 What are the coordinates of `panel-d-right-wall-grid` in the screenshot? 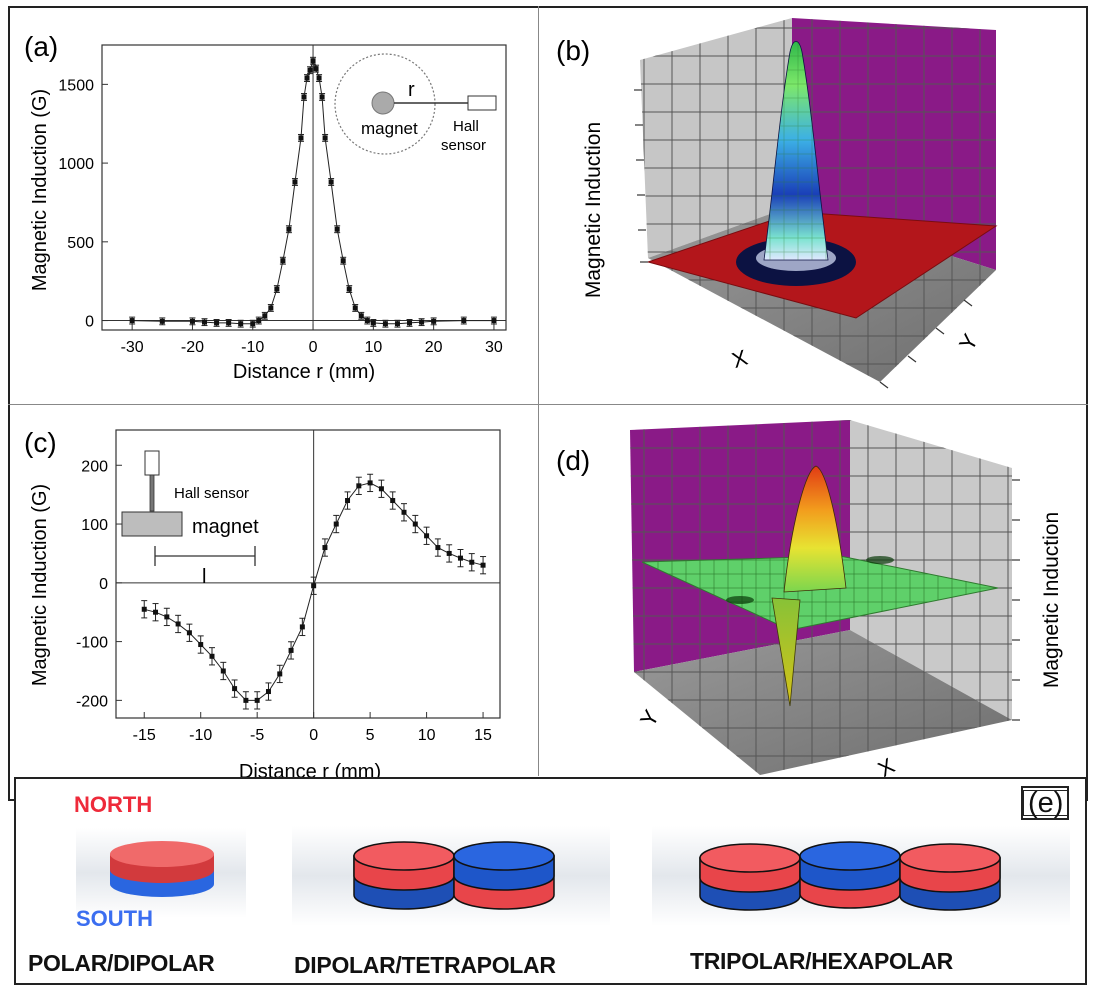 It's located at (931, 570).